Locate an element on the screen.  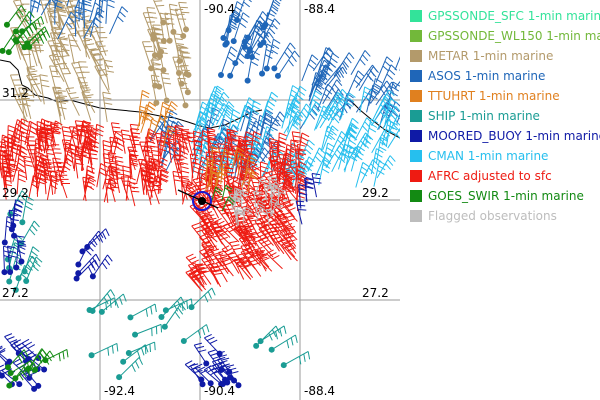
legend-item: TTUHRT 1-min marine is located at coordinates (485, 96).